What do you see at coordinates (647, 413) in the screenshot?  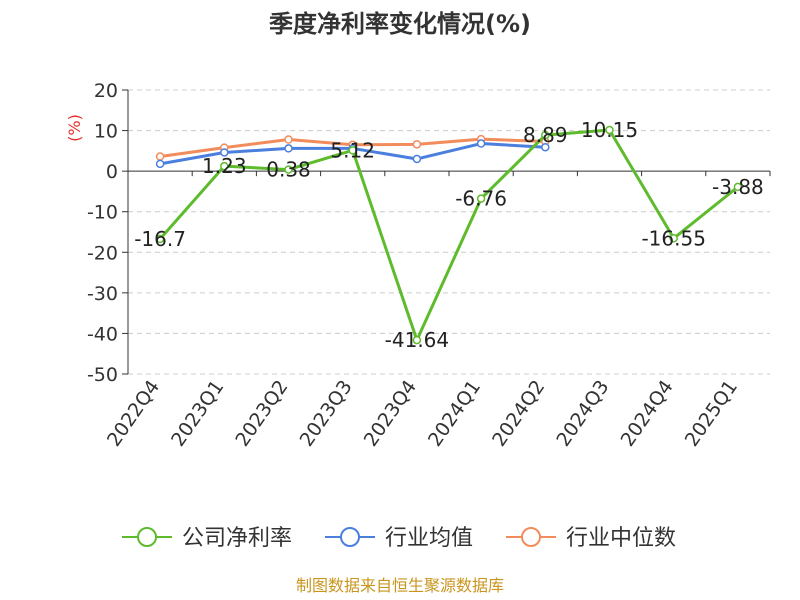 I see `x-tick-label: 2024Q4` at bounding box center [647, 413].